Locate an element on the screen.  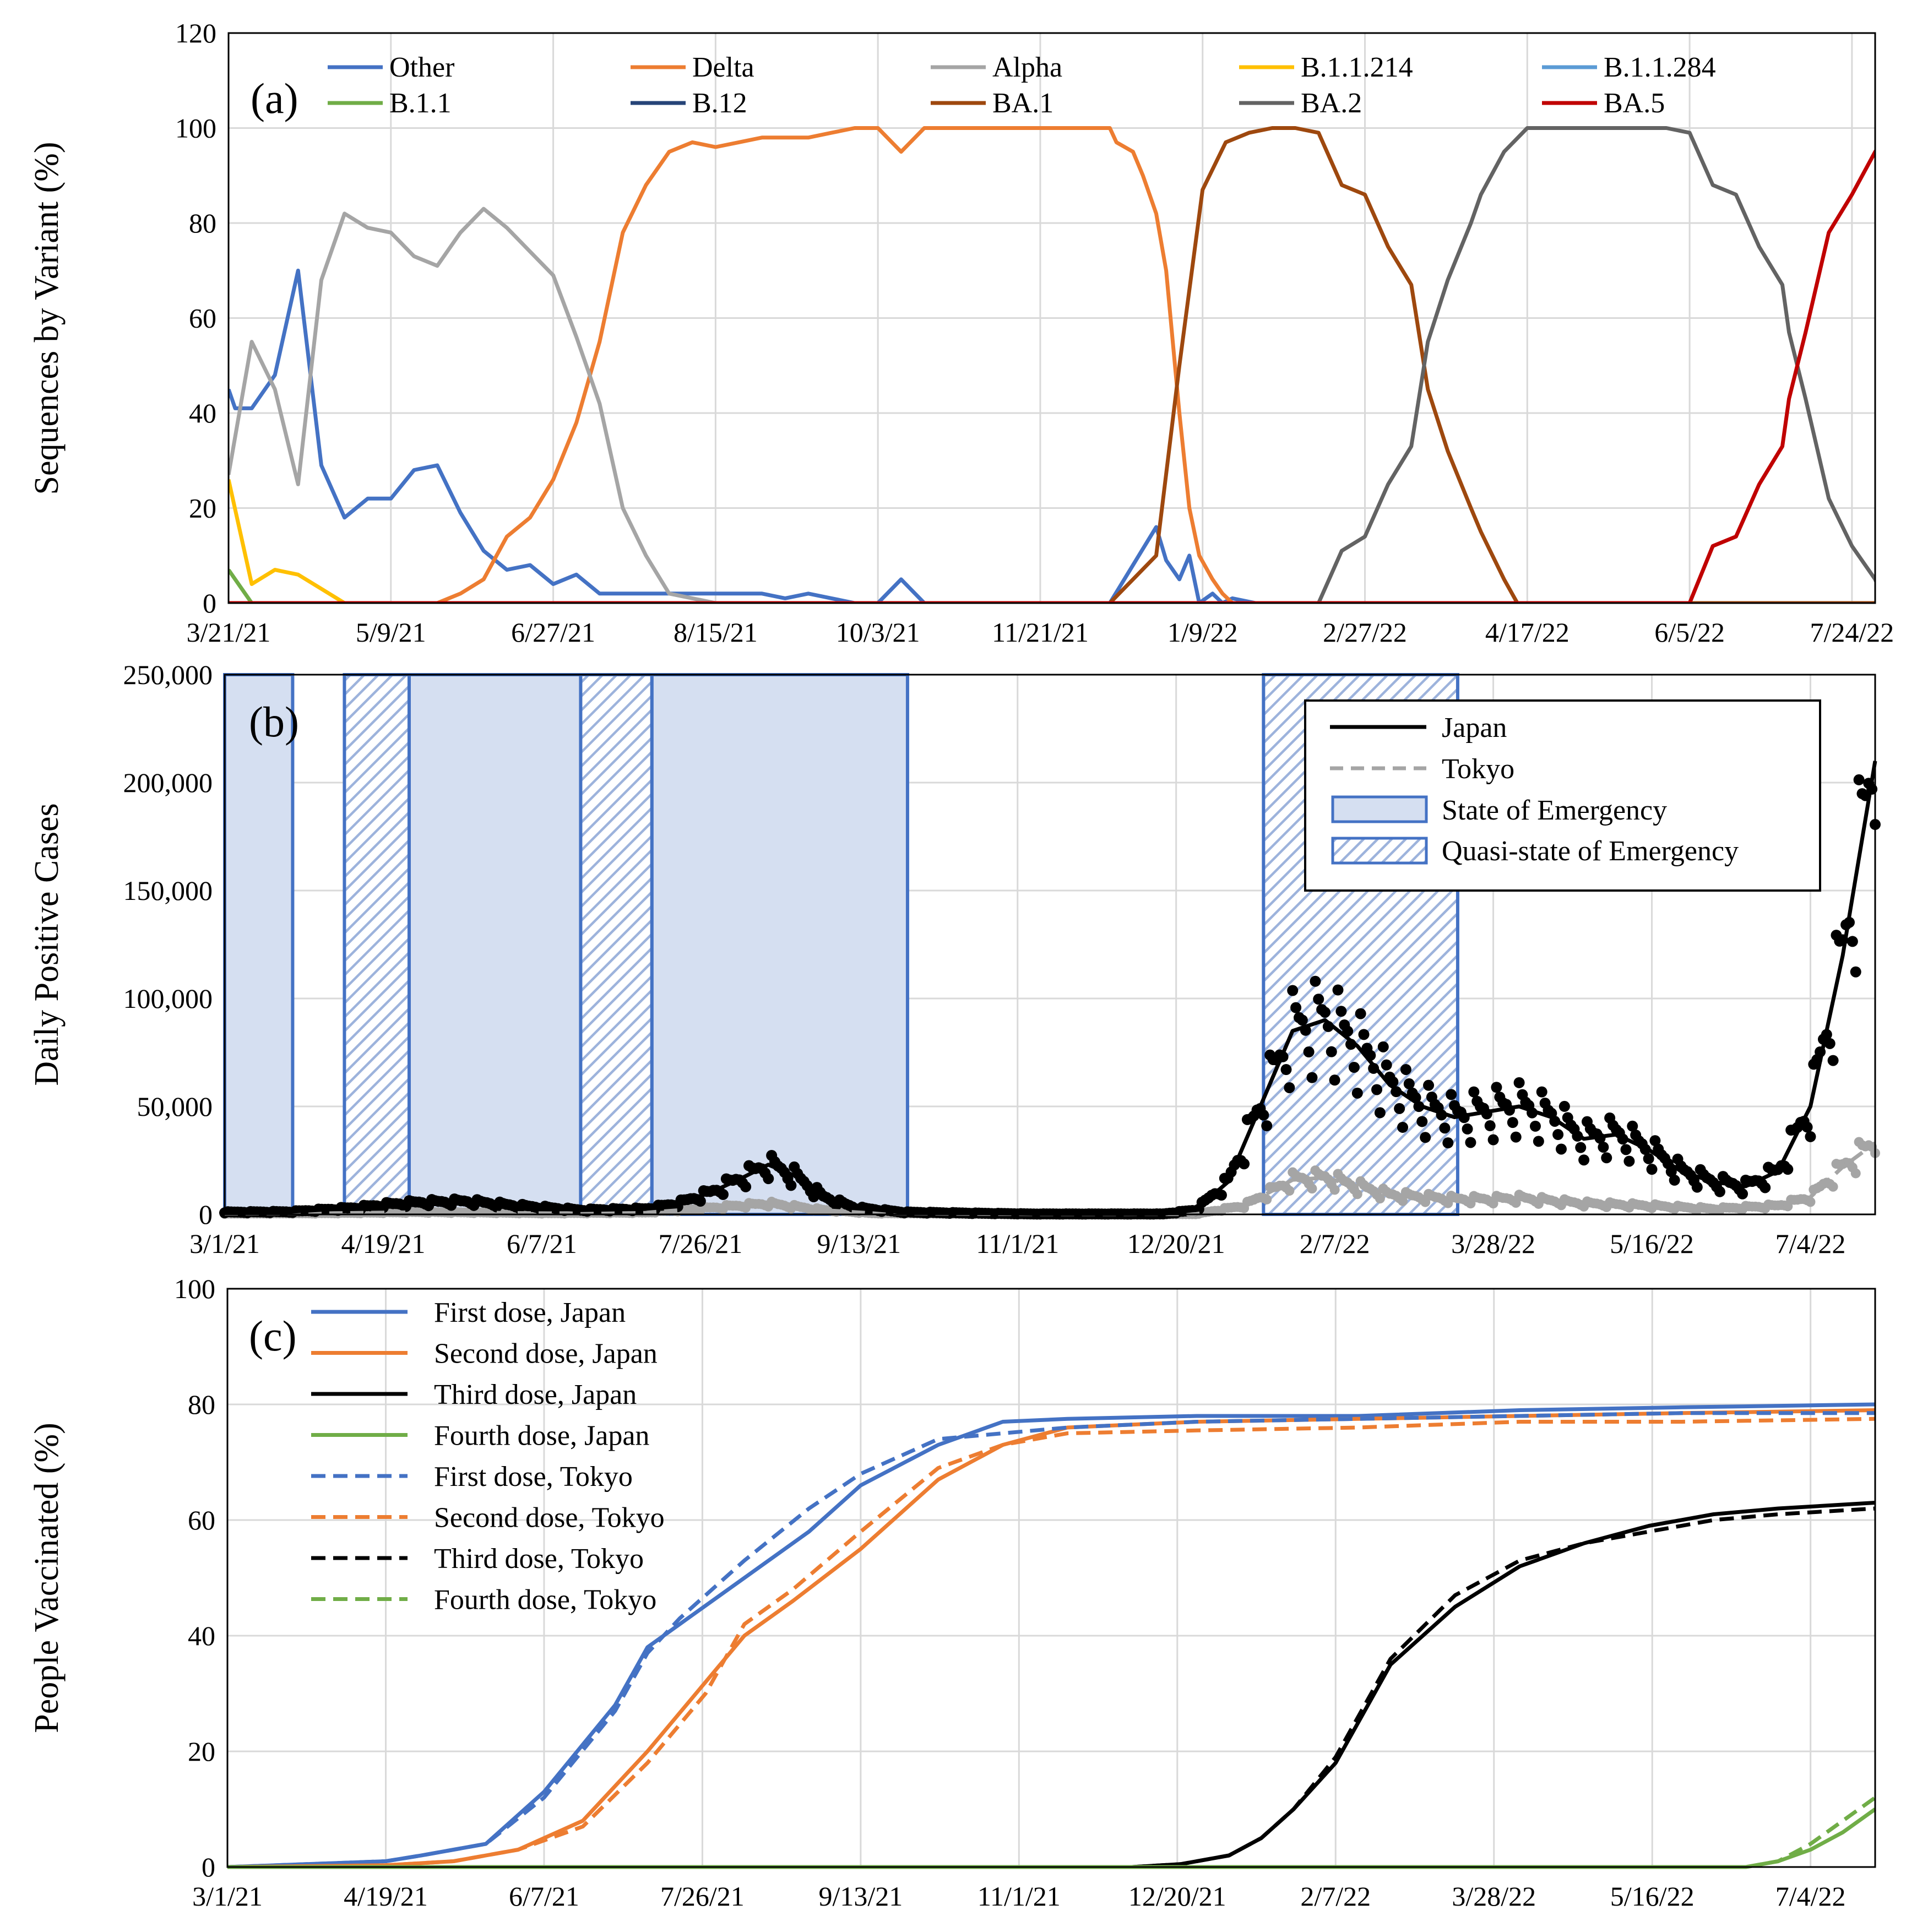
a-y-tick-label: 40 is located at coordinates (202, 413).